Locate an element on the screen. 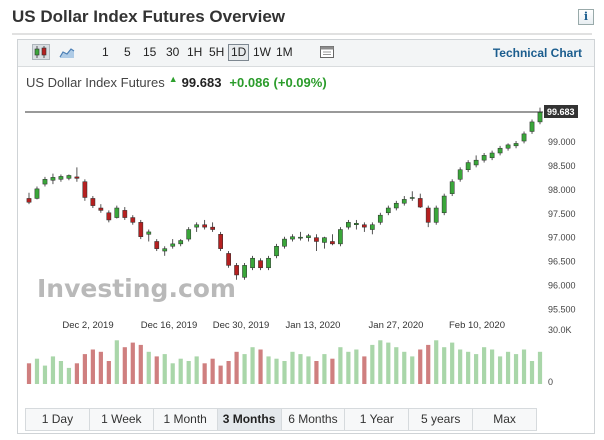 The image size is (604, 440). timeframe-1: 1 is located at coordinates (105, 52).